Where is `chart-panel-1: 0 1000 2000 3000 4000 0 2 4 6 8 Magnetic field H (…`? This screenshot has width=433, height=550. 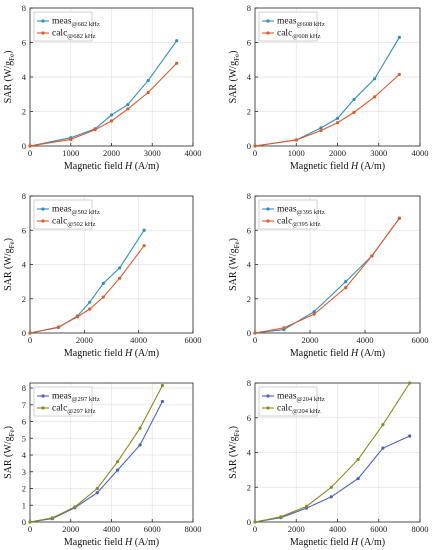
chart-panel-1: 0 1000 2000 3000 4000 0 2 4 6 8 Magnetic field H (… is located at coordinates (102, 87).